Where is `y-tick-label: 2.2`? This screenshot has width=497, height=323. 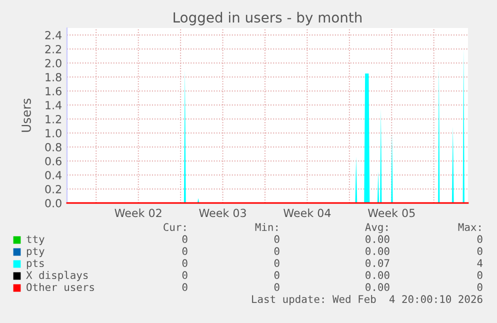 y-tick-label: 2.2 is located at coordinates (53, 49).